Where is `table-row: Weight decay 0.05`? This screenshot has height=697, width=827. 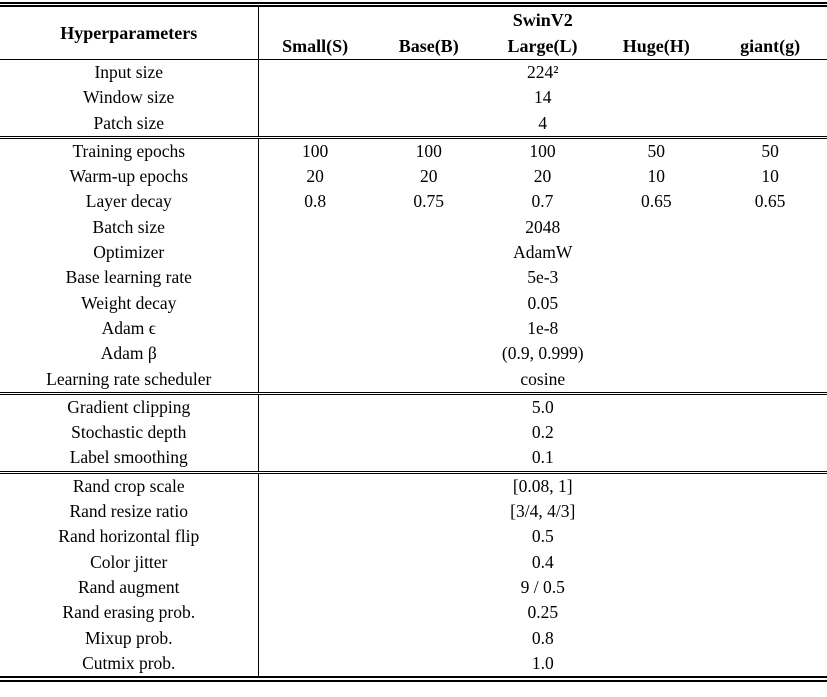 table-row: Weight decay 0.05 is located at coordinates (413, 303).